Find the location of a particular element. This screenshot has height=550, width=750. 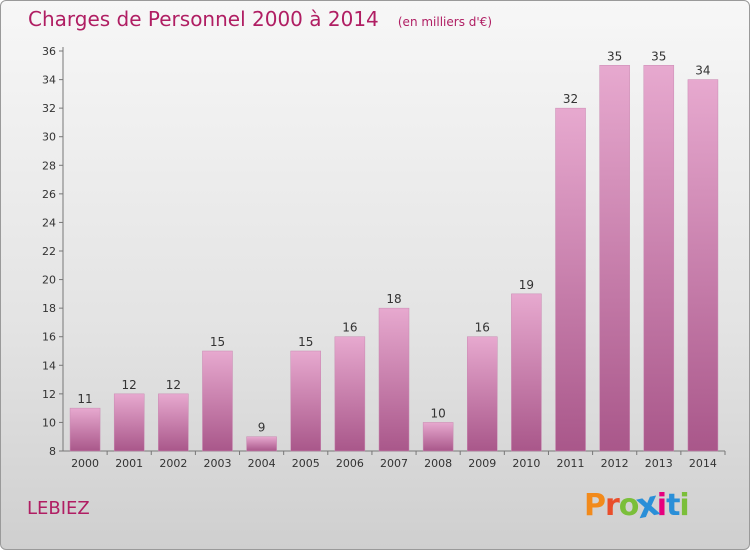

bar-2003 is located at coordinates (217, 401).